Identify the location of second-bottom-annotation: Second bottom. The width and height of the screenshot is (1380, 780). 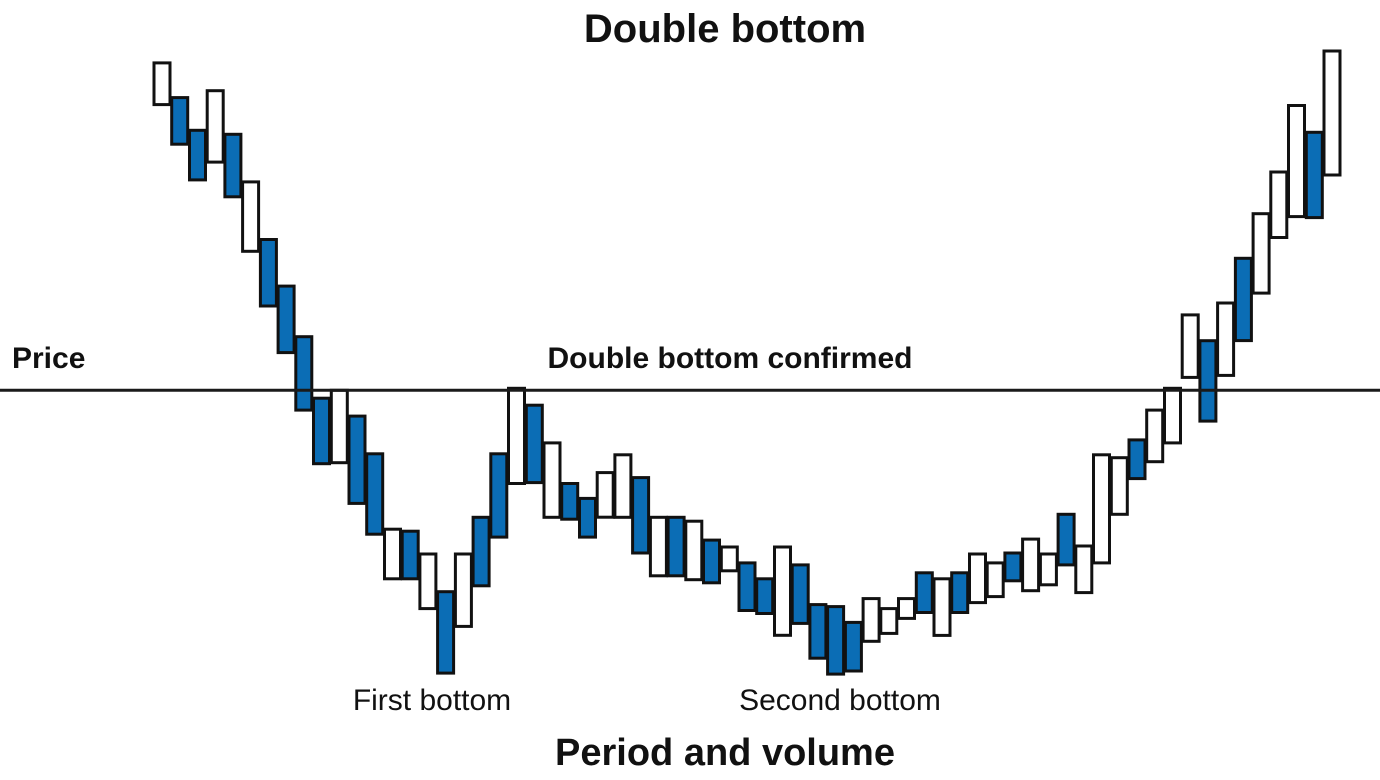
(840, 700).